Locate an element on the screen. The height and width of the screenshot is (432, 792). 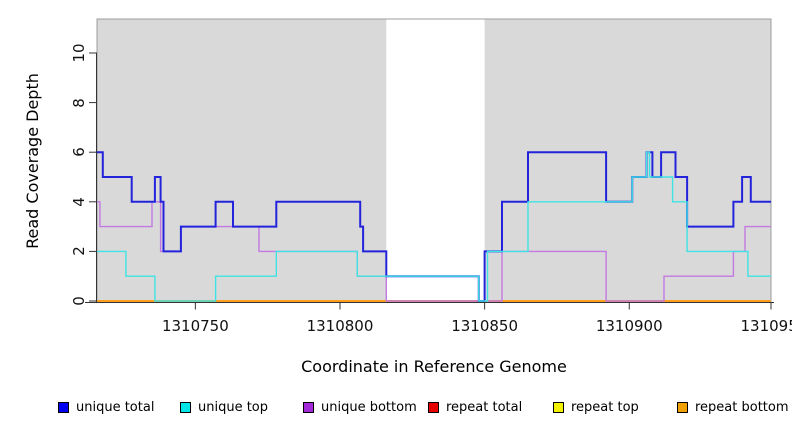
y-tick-label: 8 is located at coordinates (79, 102).